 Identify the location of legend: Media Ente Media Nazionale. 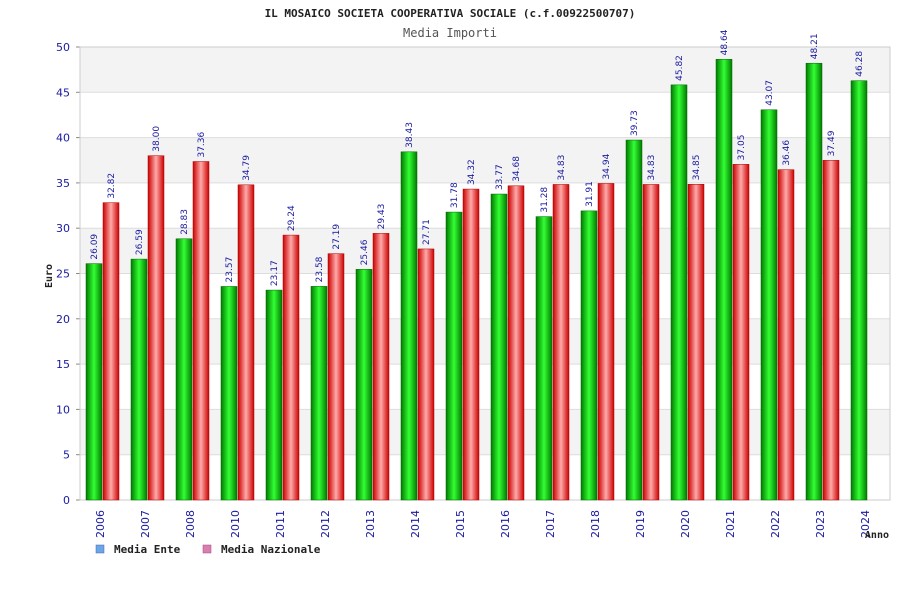
(208, 549).